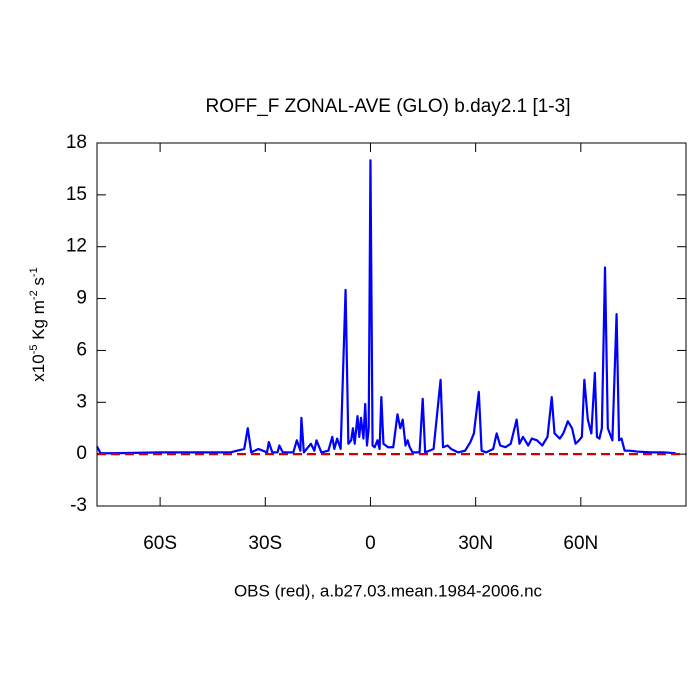 This screenshot has width=700, height=700. Describe the element at coordinates (76, 246) in the screenshot. I see `y-tick-label: 12` at that location.